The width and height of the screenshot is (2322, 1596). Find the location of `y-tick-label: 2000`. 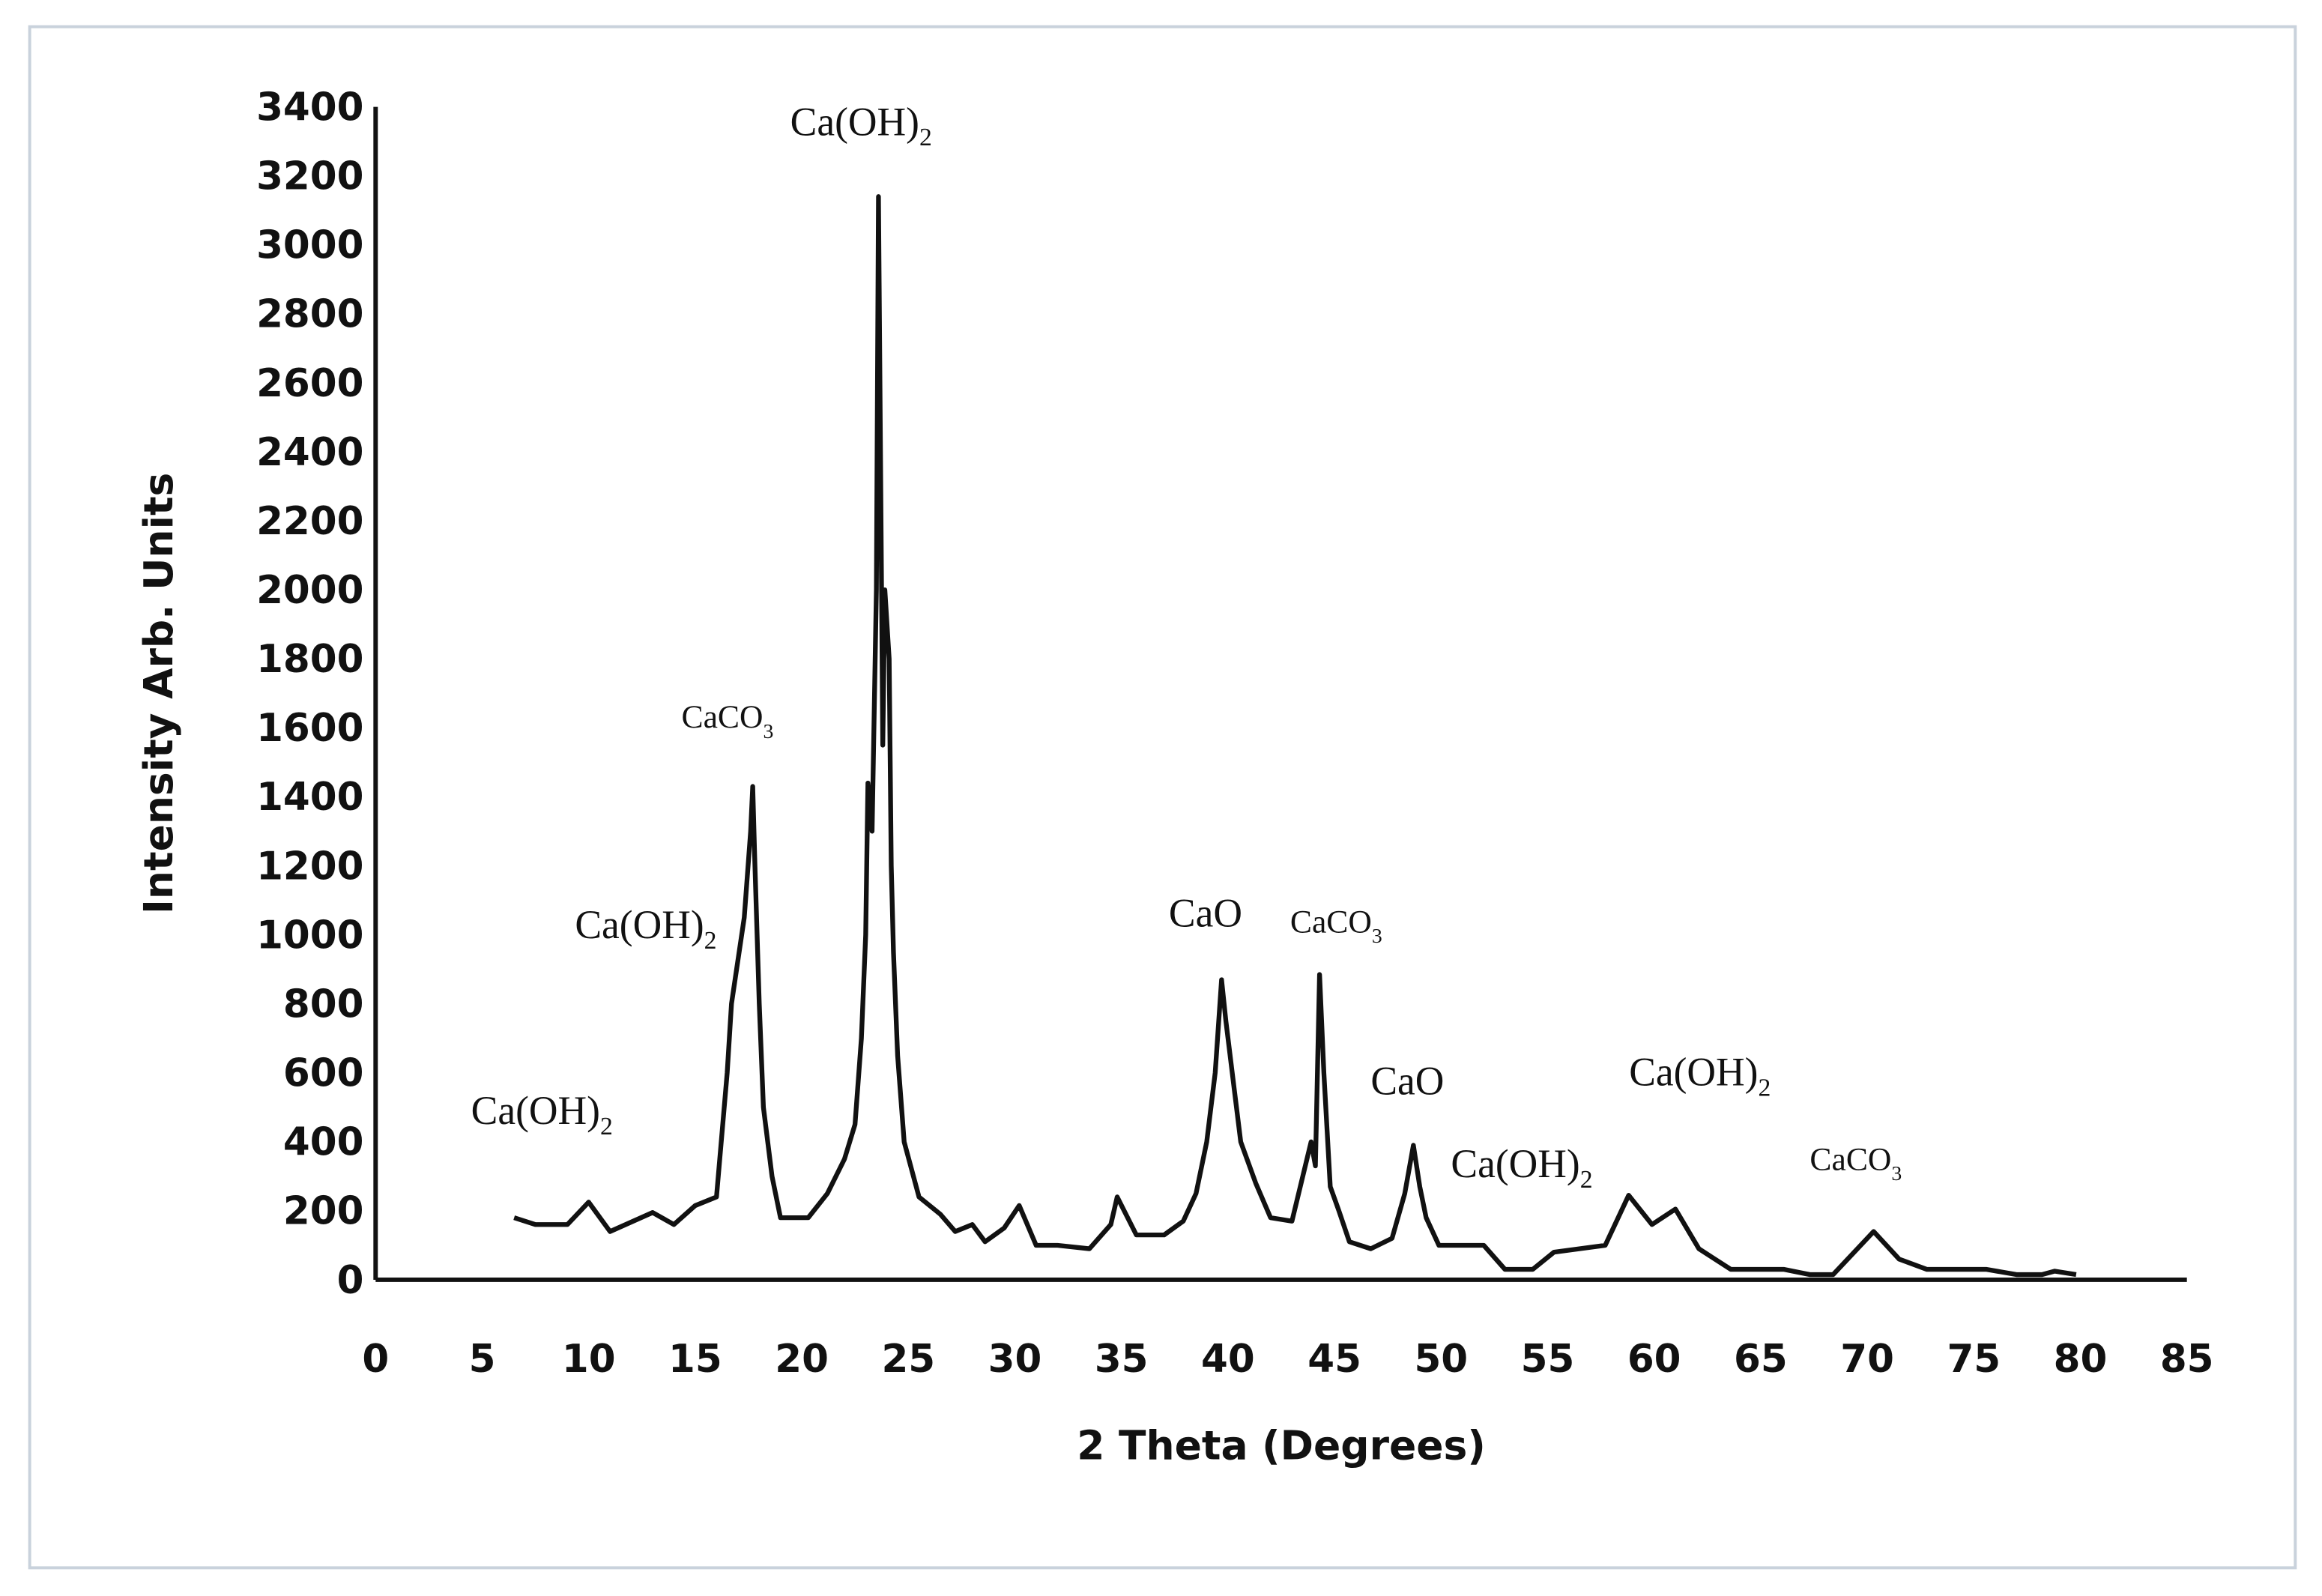

y-tick-label: 2000 is located at coordinates (310, 590).